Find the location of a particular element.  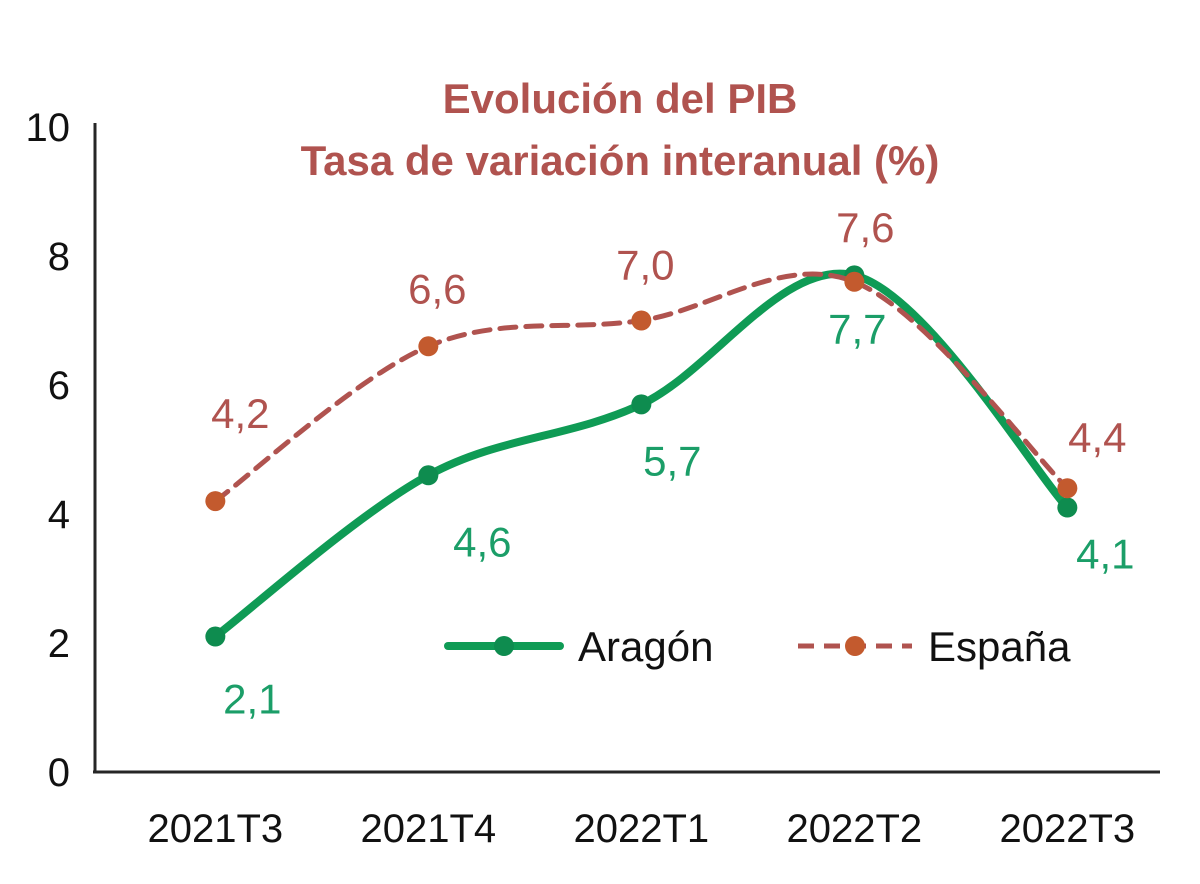

data-point-label: 4,4 is located at coordinates (1097, 437).